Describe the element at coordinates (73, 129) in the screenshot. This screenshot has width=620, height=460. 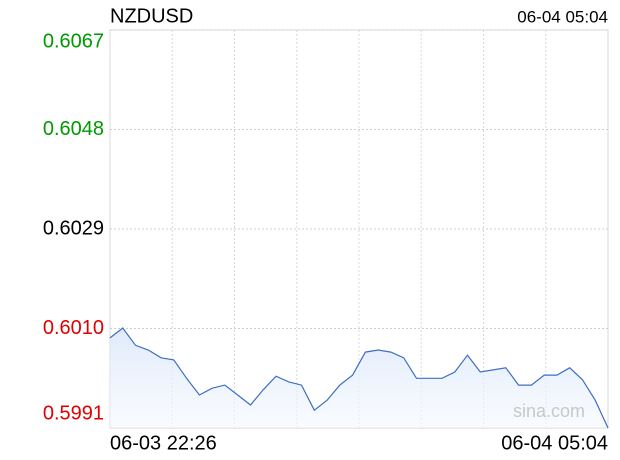
I see `y-tick-label: 0.6048` at that location.